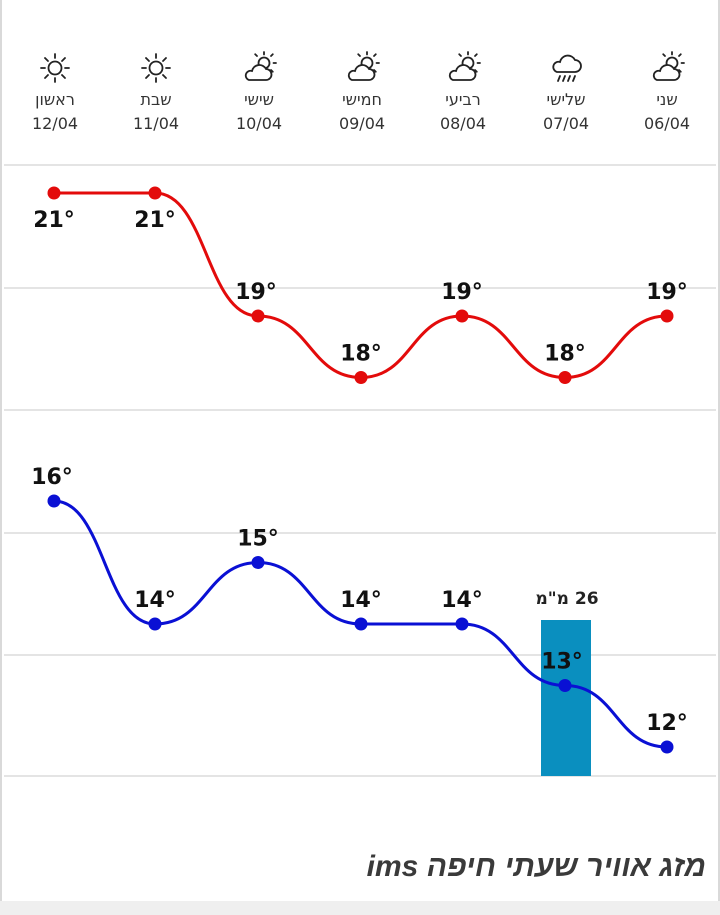  I want to click on rain-icon, so click(566, 68).